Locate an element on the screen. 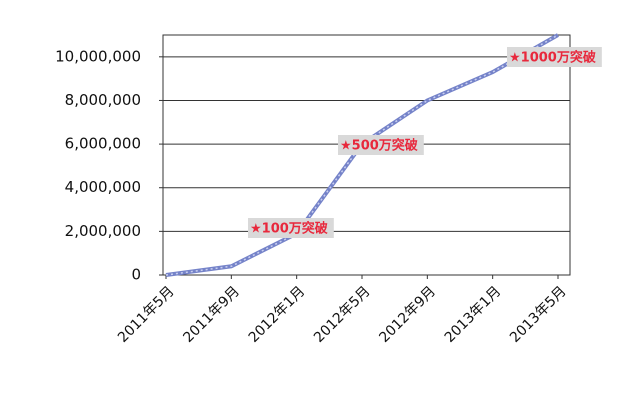 This screenshot has width=640, height=401. y-tick-label: 0 is located at coordinates (136, 275).